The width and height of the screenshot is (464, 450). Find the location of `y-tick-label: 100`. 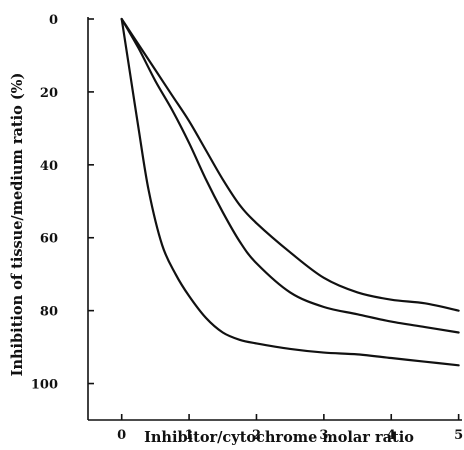

y-tick-label: 100 is located at coordinates (44, 385).